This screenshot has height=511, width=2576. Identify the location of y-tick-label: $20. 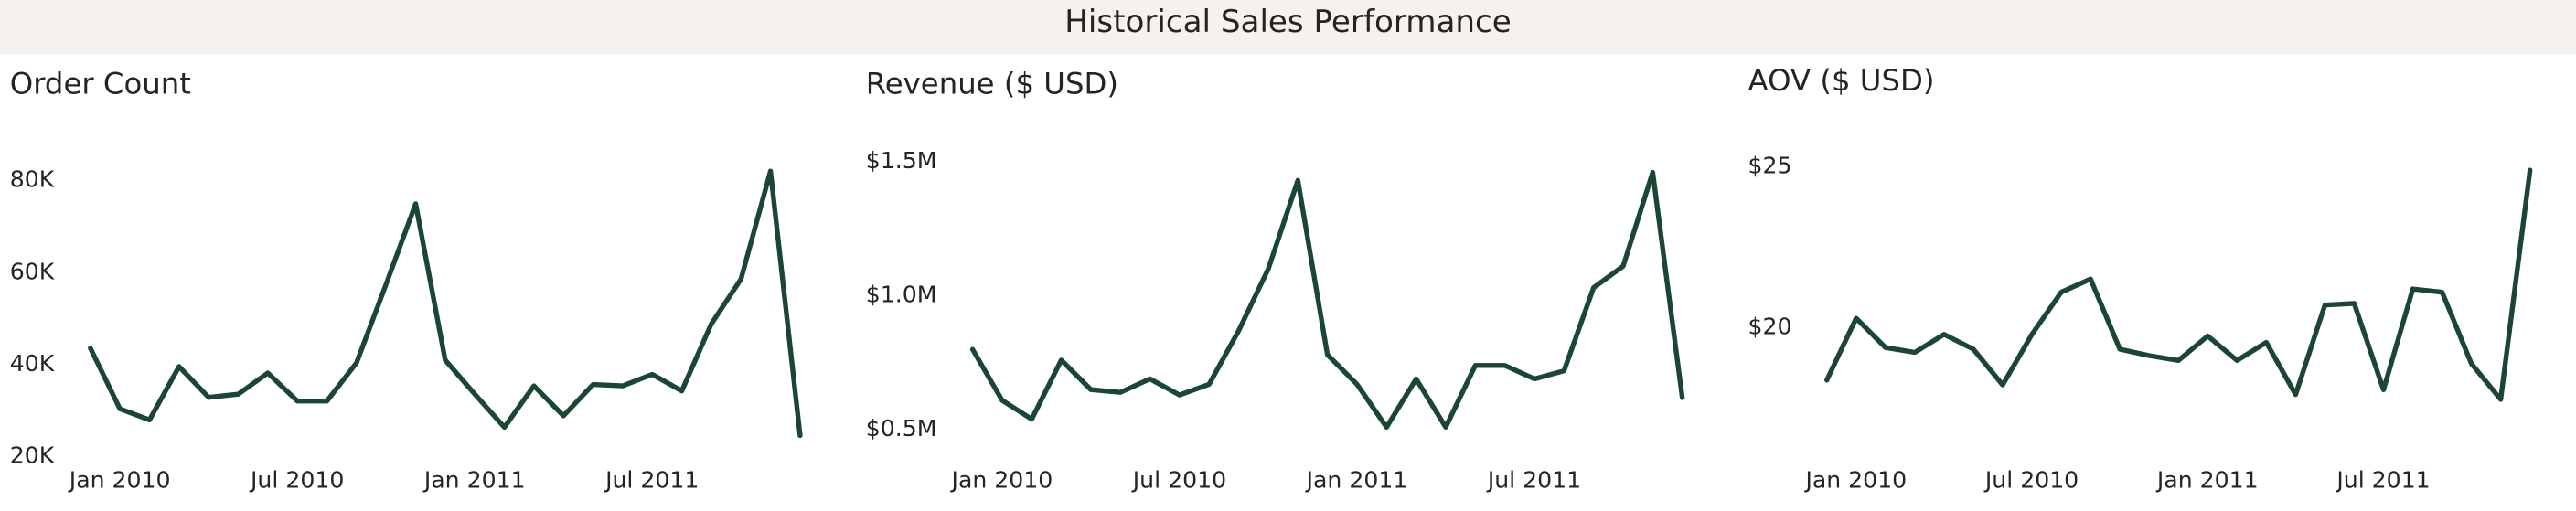
(1770, 327).